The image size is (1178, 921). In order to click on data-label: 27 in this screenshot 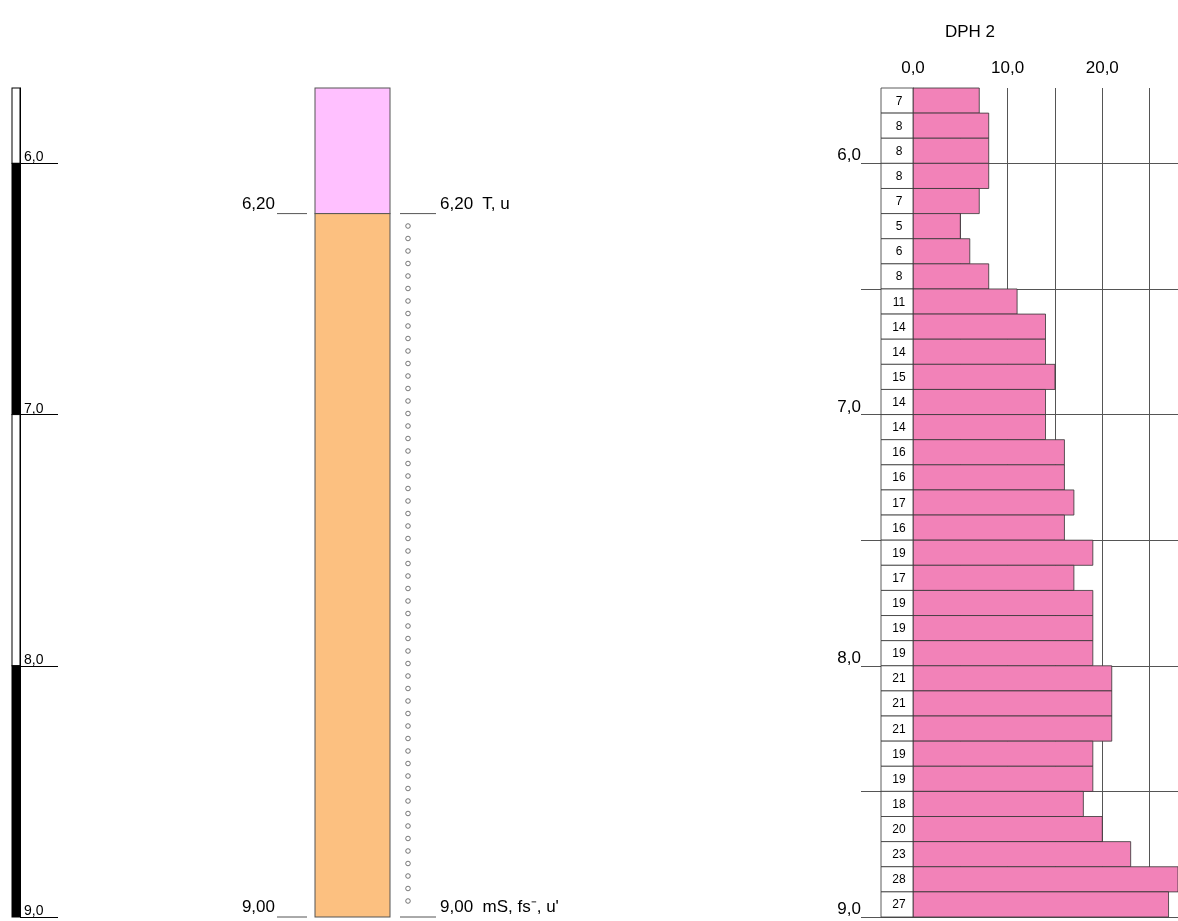, I will do `click(899, 904)`.